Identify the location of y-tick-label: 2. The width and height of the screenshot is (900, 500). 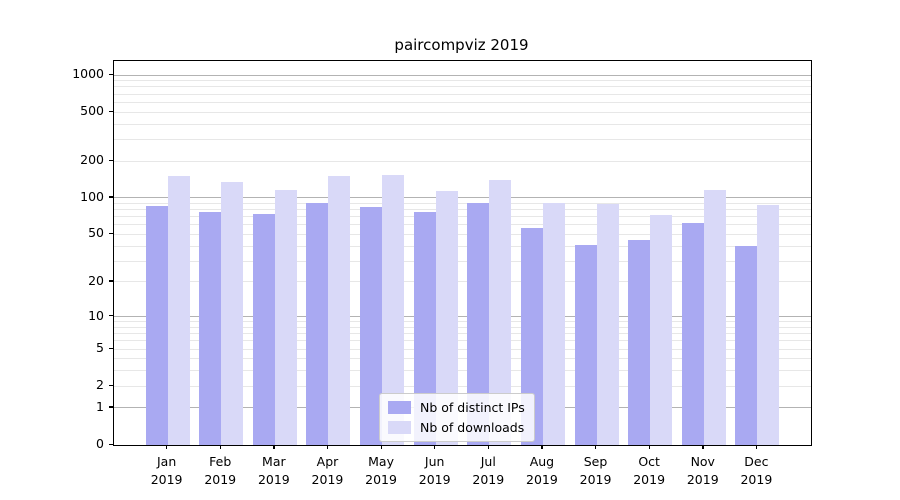
(100, 385).